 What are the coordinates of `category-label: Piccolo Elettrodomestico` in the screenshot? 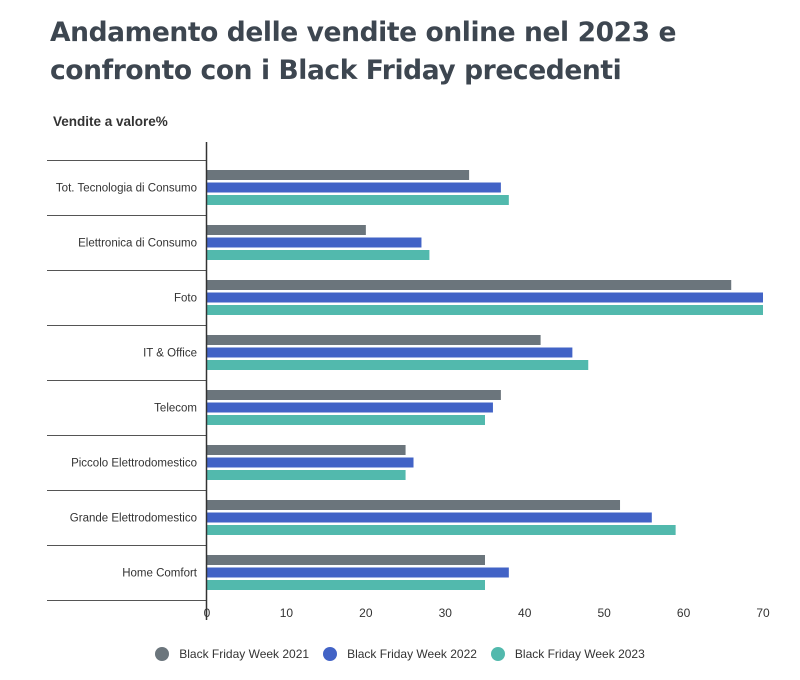 It's located at (134, 464).